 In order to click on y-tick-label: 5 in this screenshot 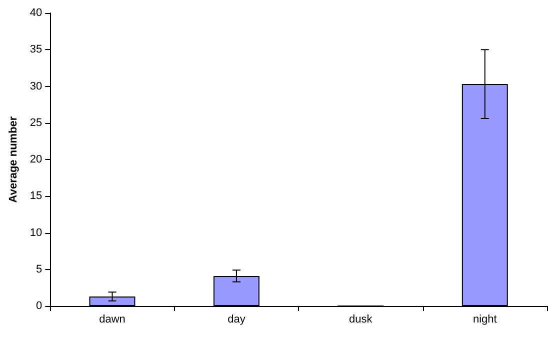, I will do `click(39, 269)`.